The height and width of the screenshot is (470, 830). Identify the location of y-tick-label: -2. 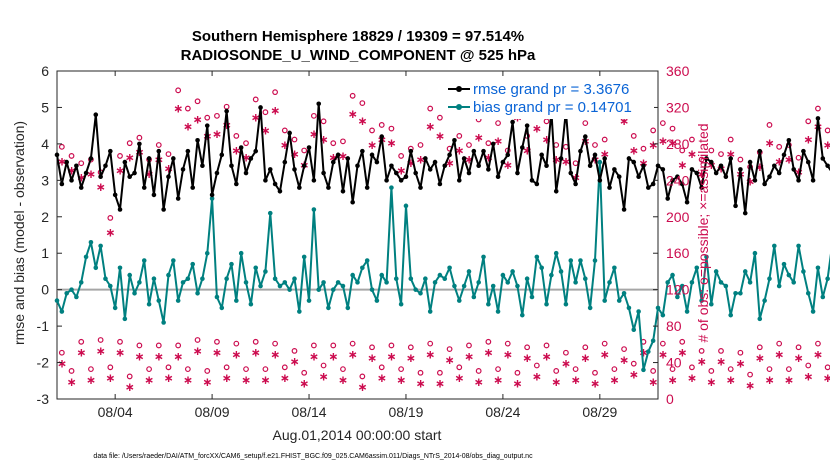
(43, 363).